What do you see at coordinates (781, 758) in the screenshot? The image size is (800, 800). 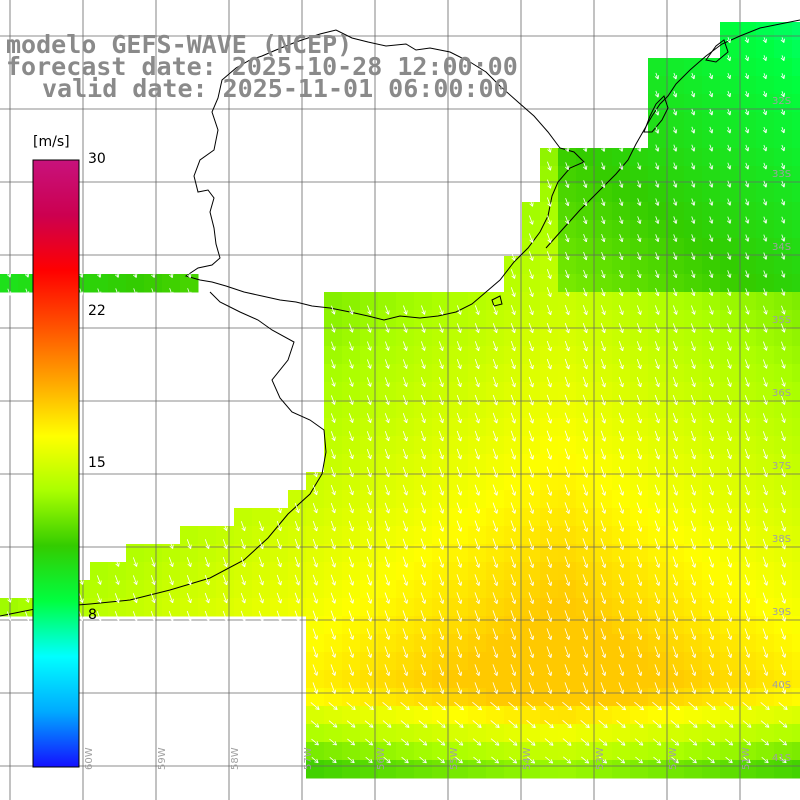 I see `lat-label: 41S` at bounding box center [781, 758].